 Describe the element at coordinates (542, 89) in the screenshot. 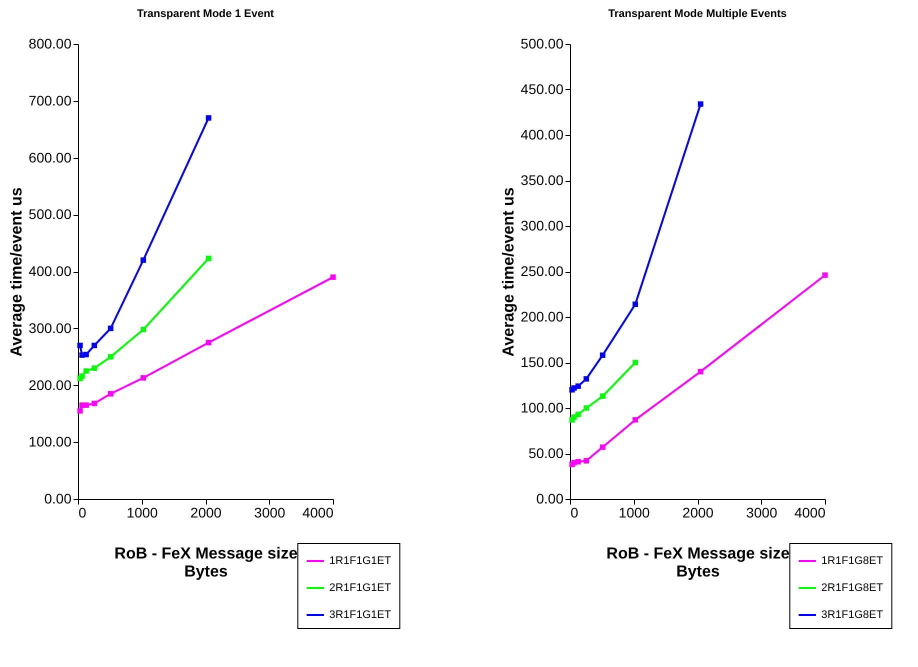

I see `y-tick-label: 450.00` at that location.